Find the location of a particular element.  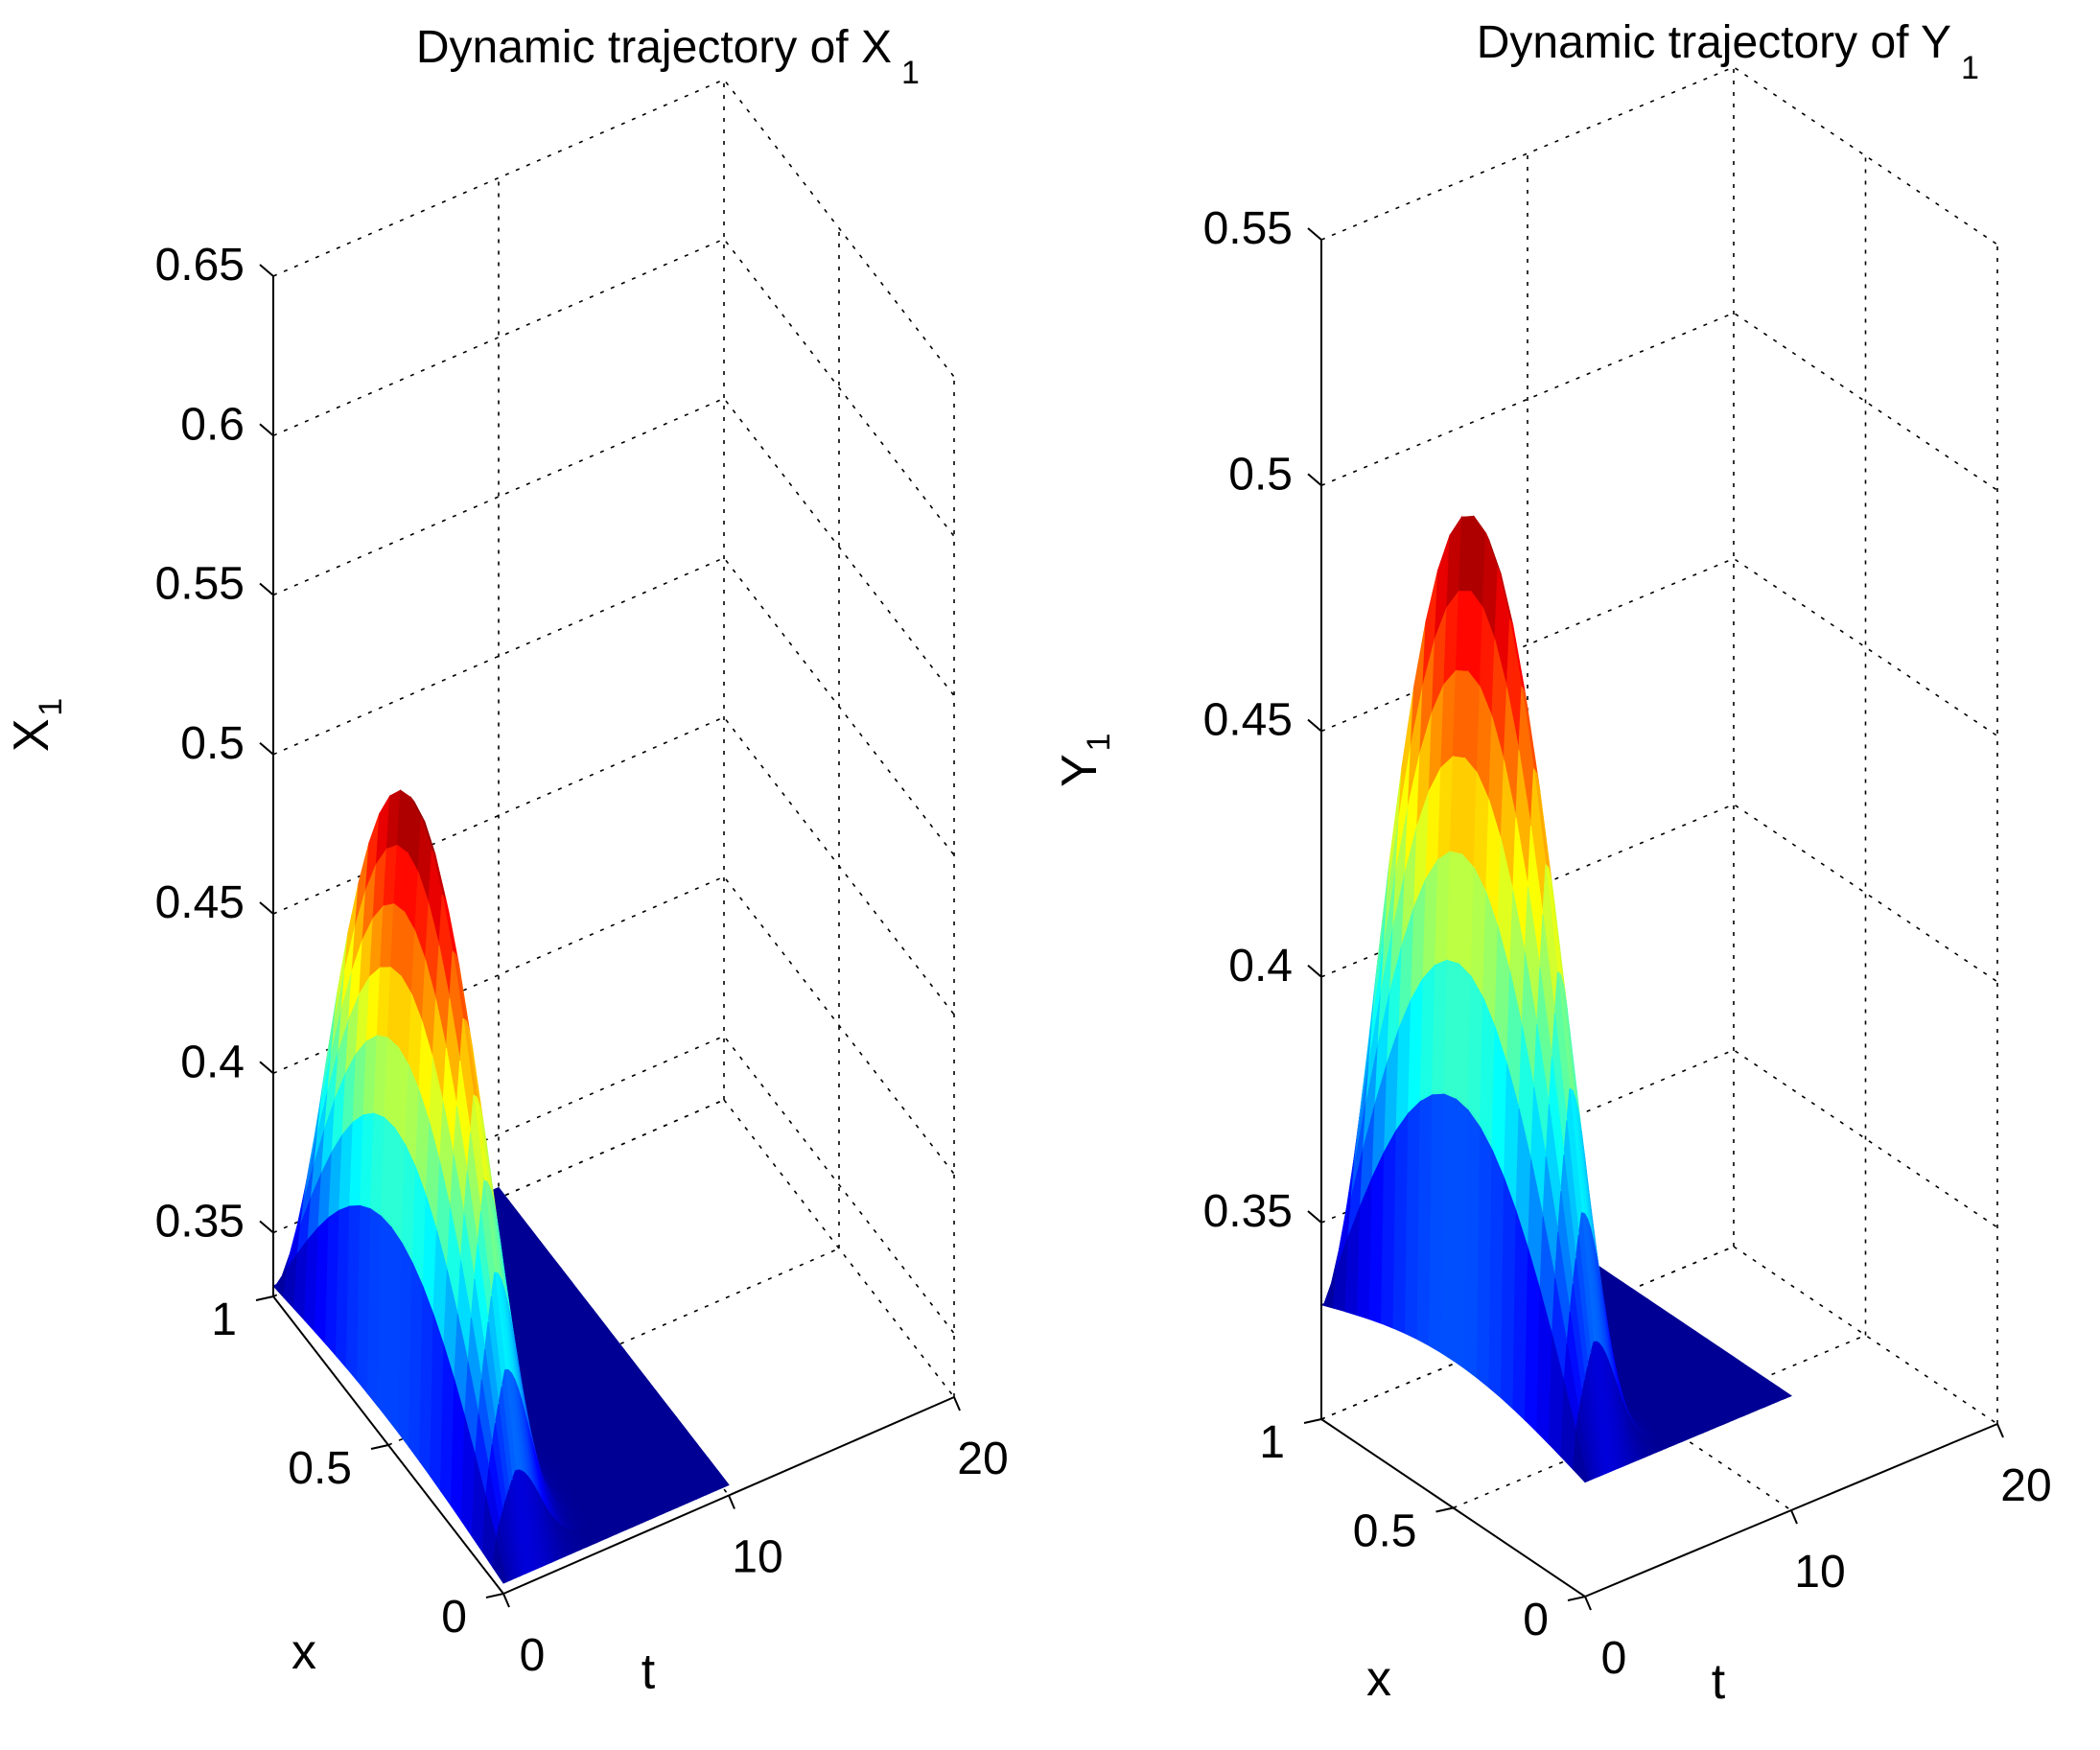

z-axis-label-text: X is located at coordinates (31, 735).